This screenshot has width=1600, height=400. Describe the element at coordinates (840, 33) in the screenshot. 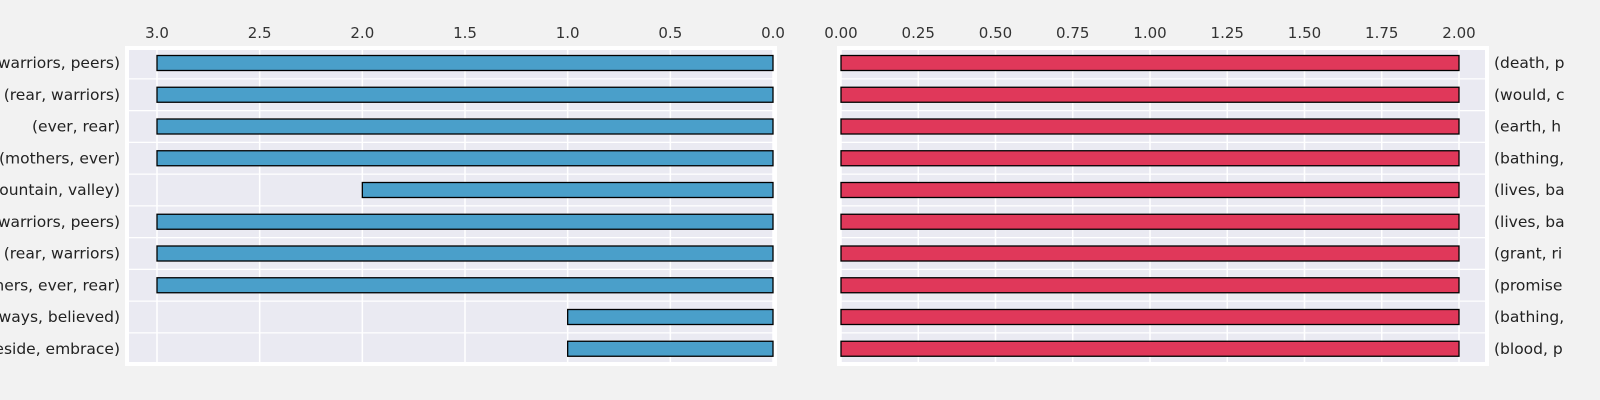

I see `x-tick-label: 0.00` at that location.